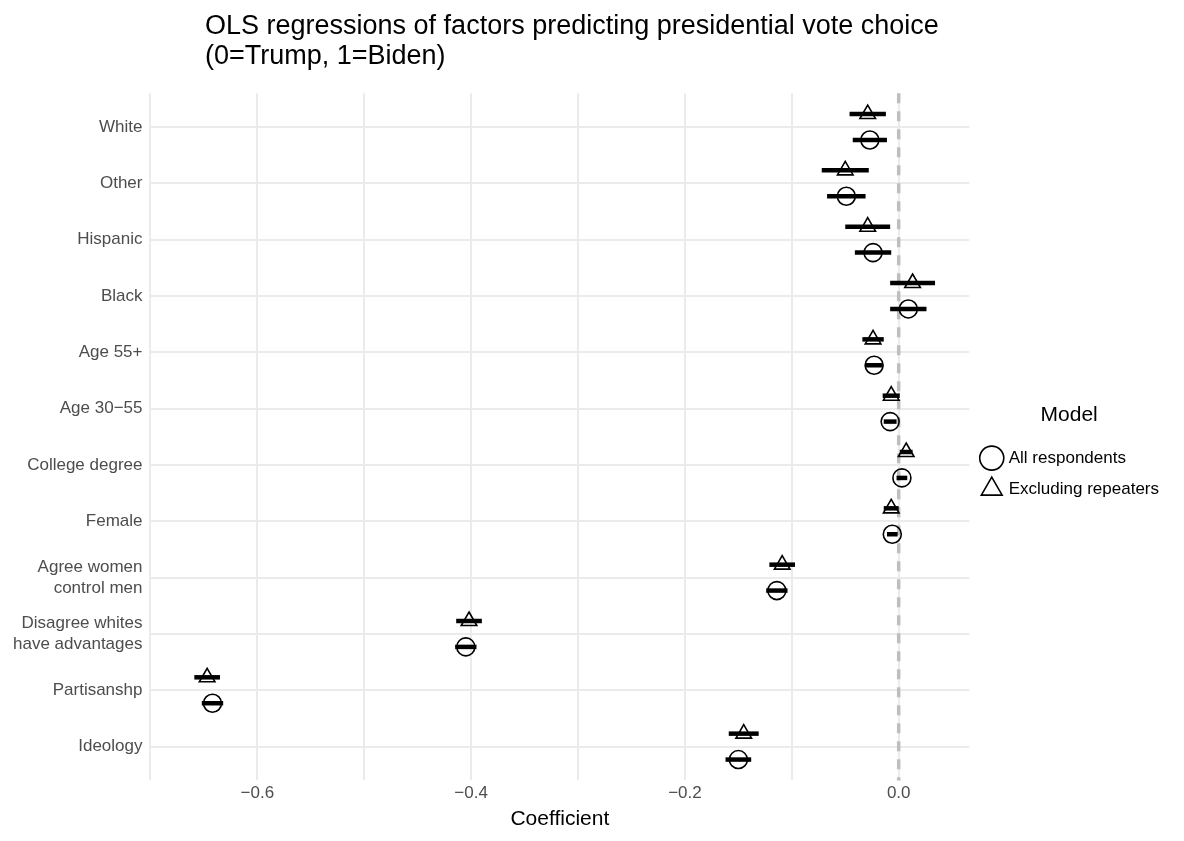 The image size is (1184, 841). What do you see at coordinates (97, 689) in the screenshot?
I see `y-tick-label: Partisanshp` at bounding box center [97, 689].